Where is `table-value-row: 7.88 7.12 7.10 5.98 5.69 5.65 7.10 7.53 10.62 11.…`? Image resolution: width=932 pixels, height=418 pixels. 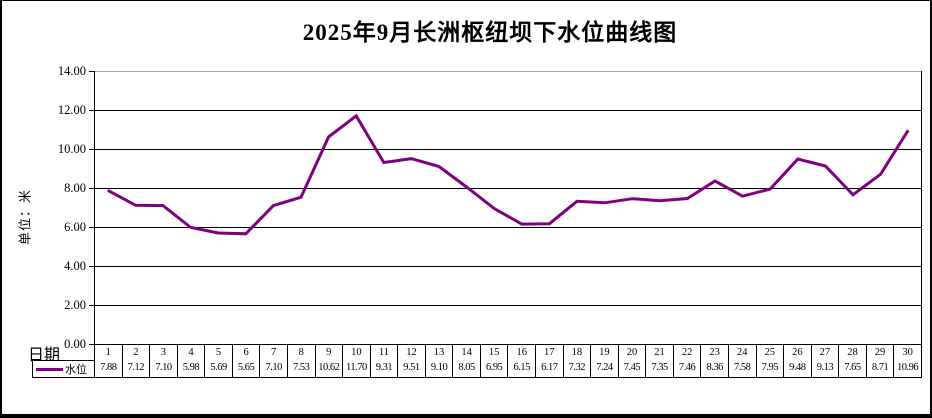 table-value-row: 7.88 7.12 7.10 5.98 5.69 5.65 7.10 7.53 10.62 11.… is located at coordinates (508, 369).